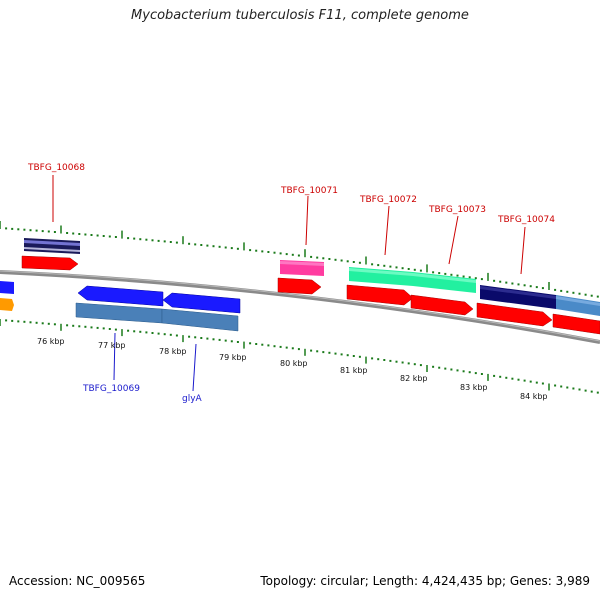  I want to click on kbp-label: 83 kbp, so click(474, 387).